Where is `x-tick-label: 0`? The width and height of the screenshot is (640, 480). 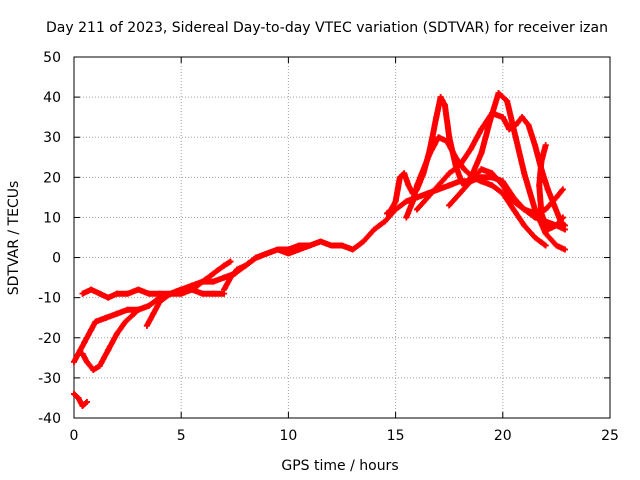
x-tick-label: 0 is located at coordinates (74, 436).